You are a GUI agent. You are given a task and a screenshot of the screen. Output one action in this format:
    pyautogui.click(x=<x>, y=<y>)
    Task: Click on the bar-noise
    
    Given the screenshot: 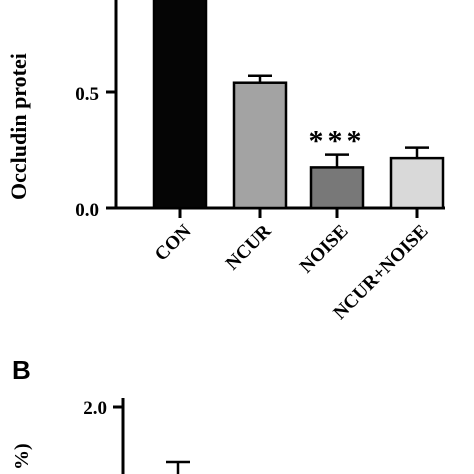 What is the action you would take?
    pyautogui.click(x=337, y=188)
    